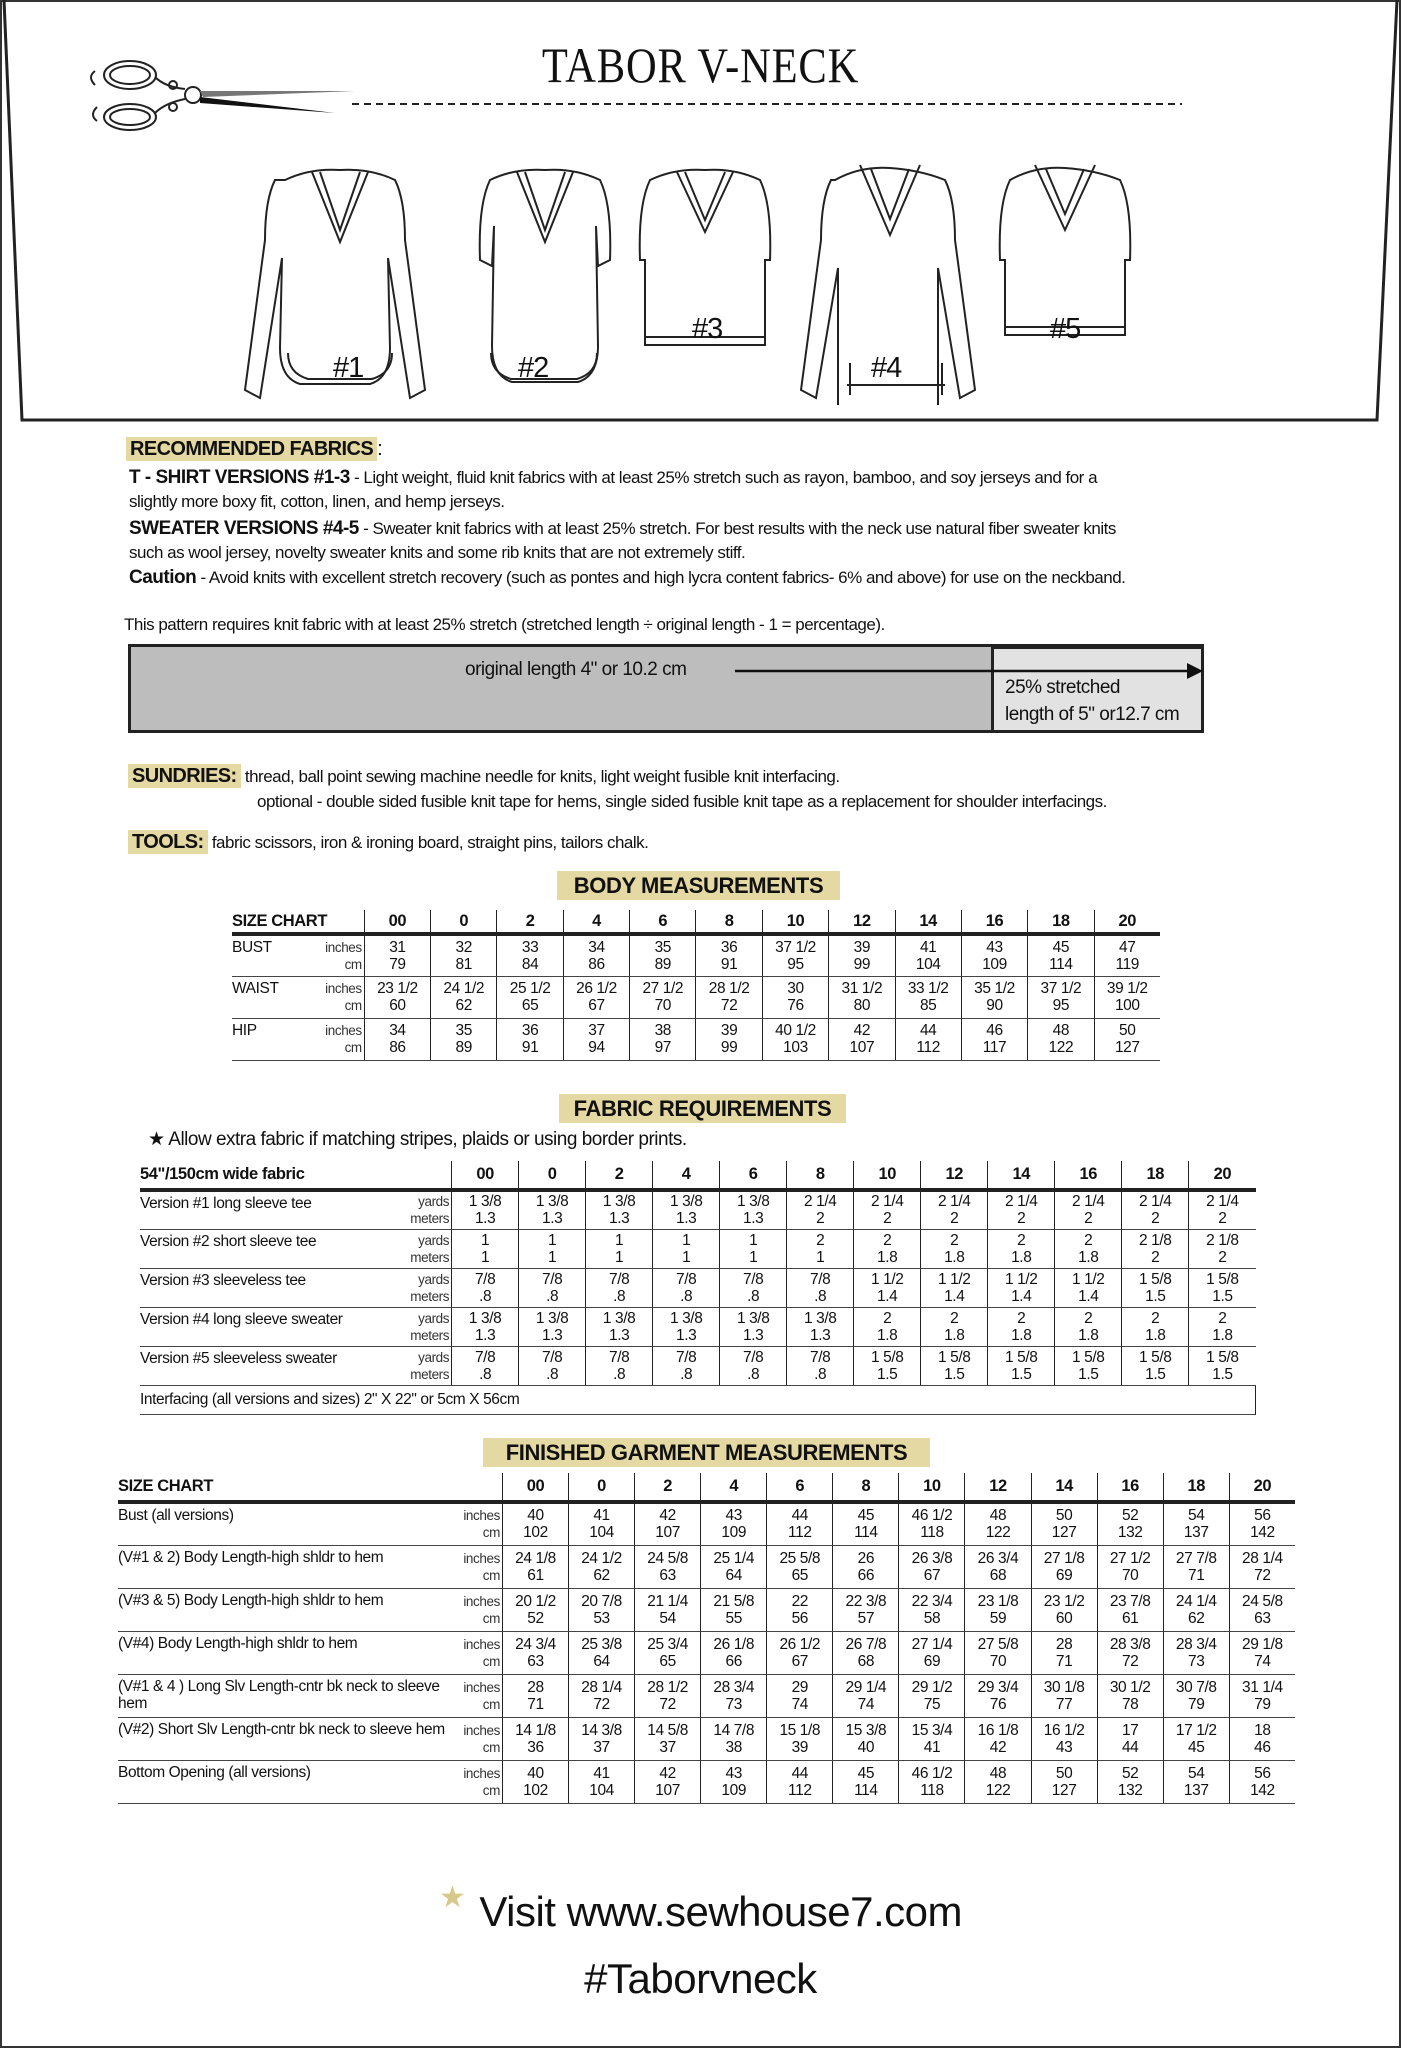 The width and height of the screenshot is (1401, 2048). What do you see at coordinates (886, 368) in the screenshot?
I see `garment-label-4: #4` at bounding box center [886, 368].